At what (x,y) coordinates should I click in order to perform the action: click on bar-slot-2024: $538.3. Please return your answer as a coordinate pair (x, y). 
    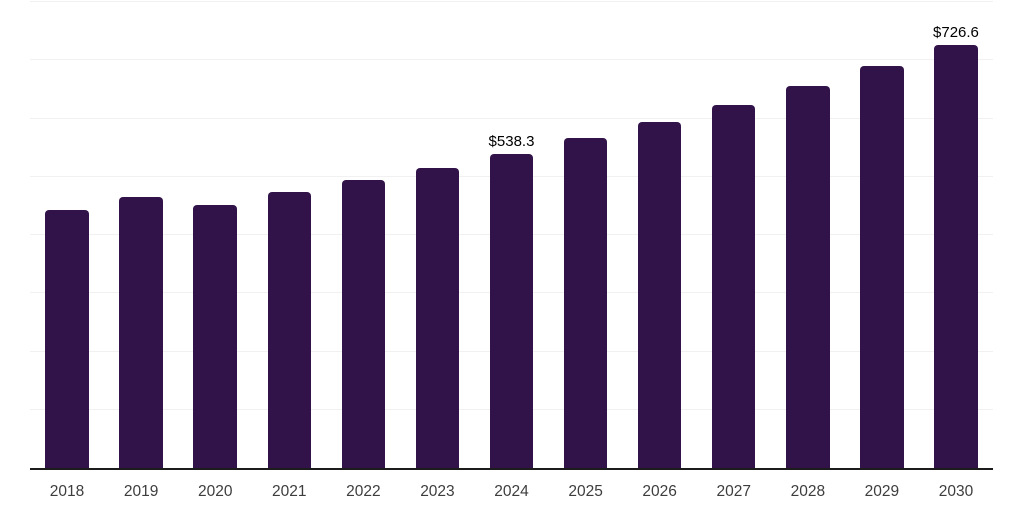
    Looking at the image, I should click on (511, 235).